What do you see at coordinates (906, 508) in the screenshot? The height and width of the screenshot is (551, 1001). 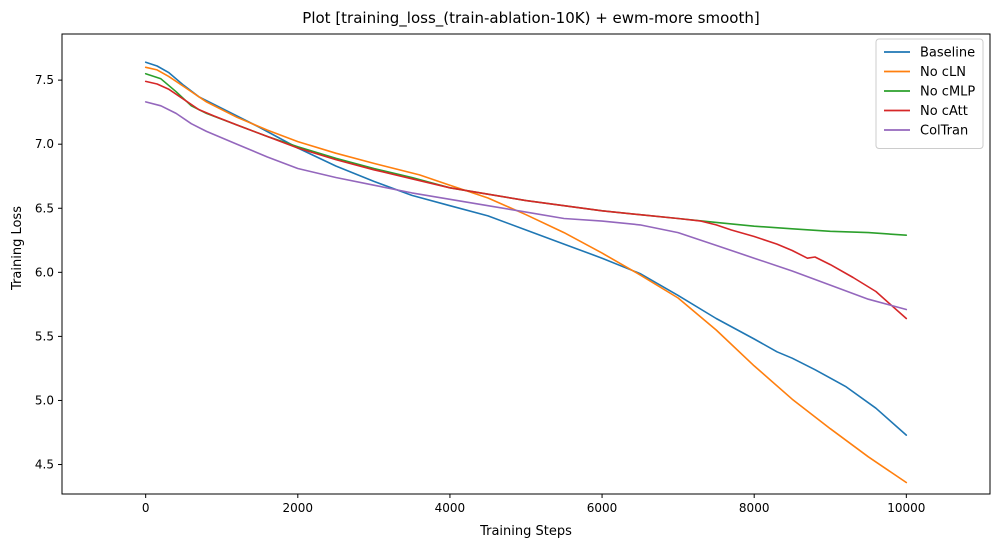 I see `x-tick-label: 10000` at bounding box center [906, 508].